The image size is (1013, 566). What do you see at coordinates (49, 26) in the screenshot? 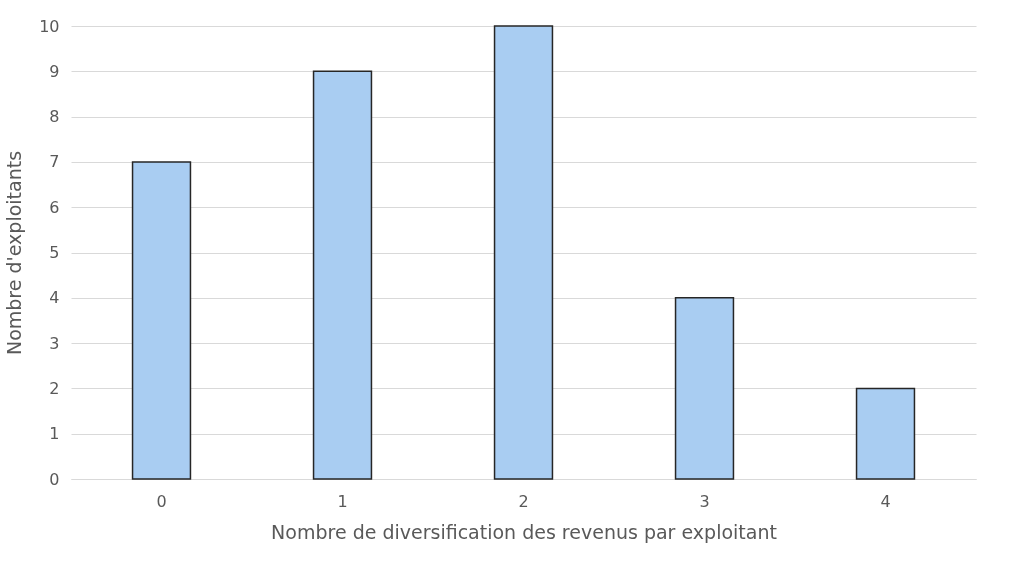
I see `y-tick-label: 10` at bounding box center [49, 26].